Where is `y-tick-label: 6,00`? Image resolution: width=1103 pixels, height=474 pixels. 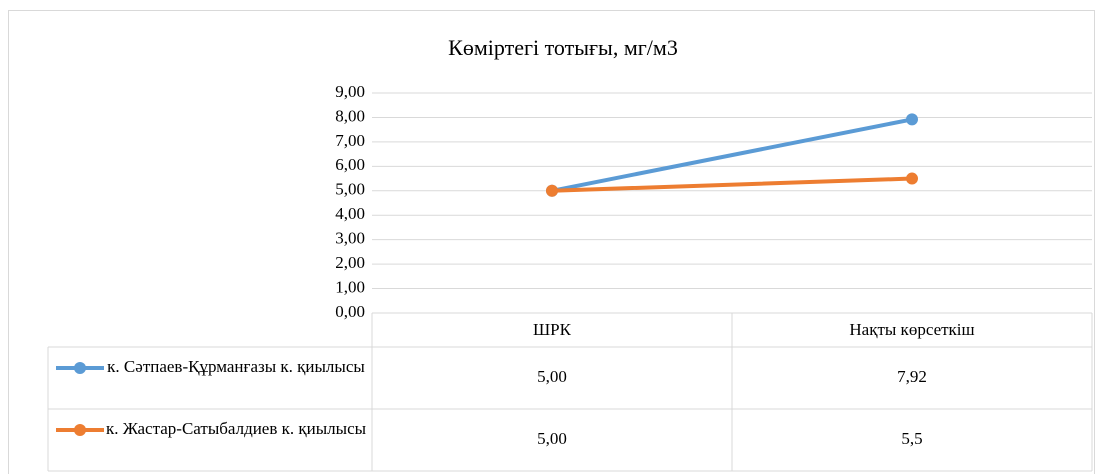
y-tick-label: 6,00 is located at coordinates (350, 164).